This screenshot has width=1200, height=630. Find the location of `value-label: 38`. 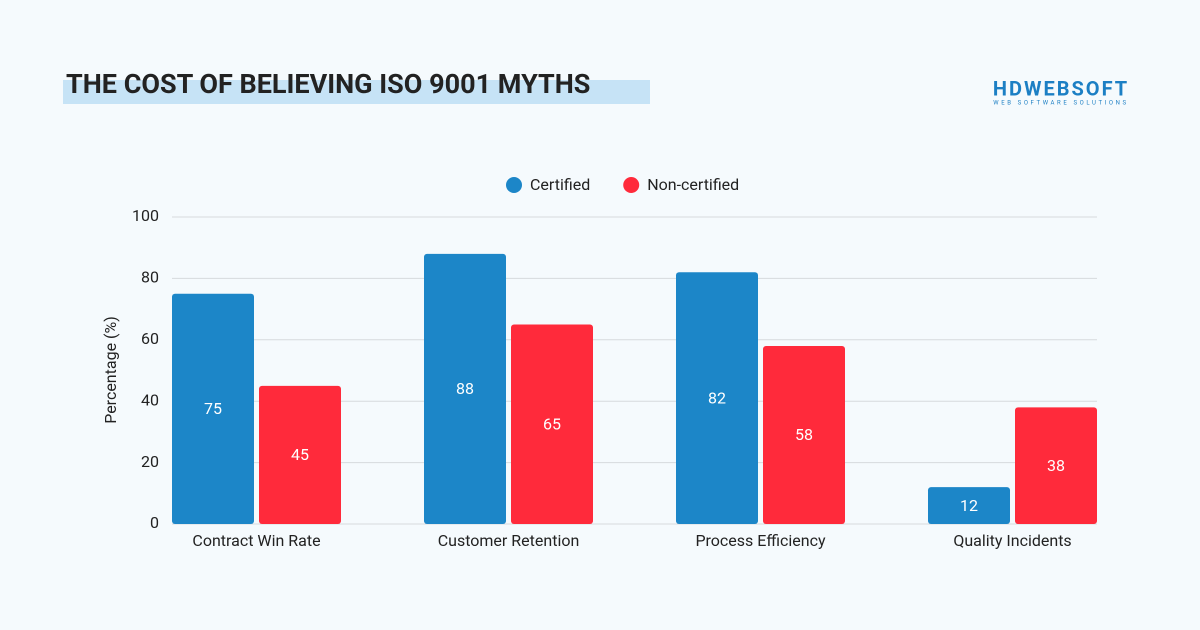

value-label: 38 is located at coordinates (1056, 465).